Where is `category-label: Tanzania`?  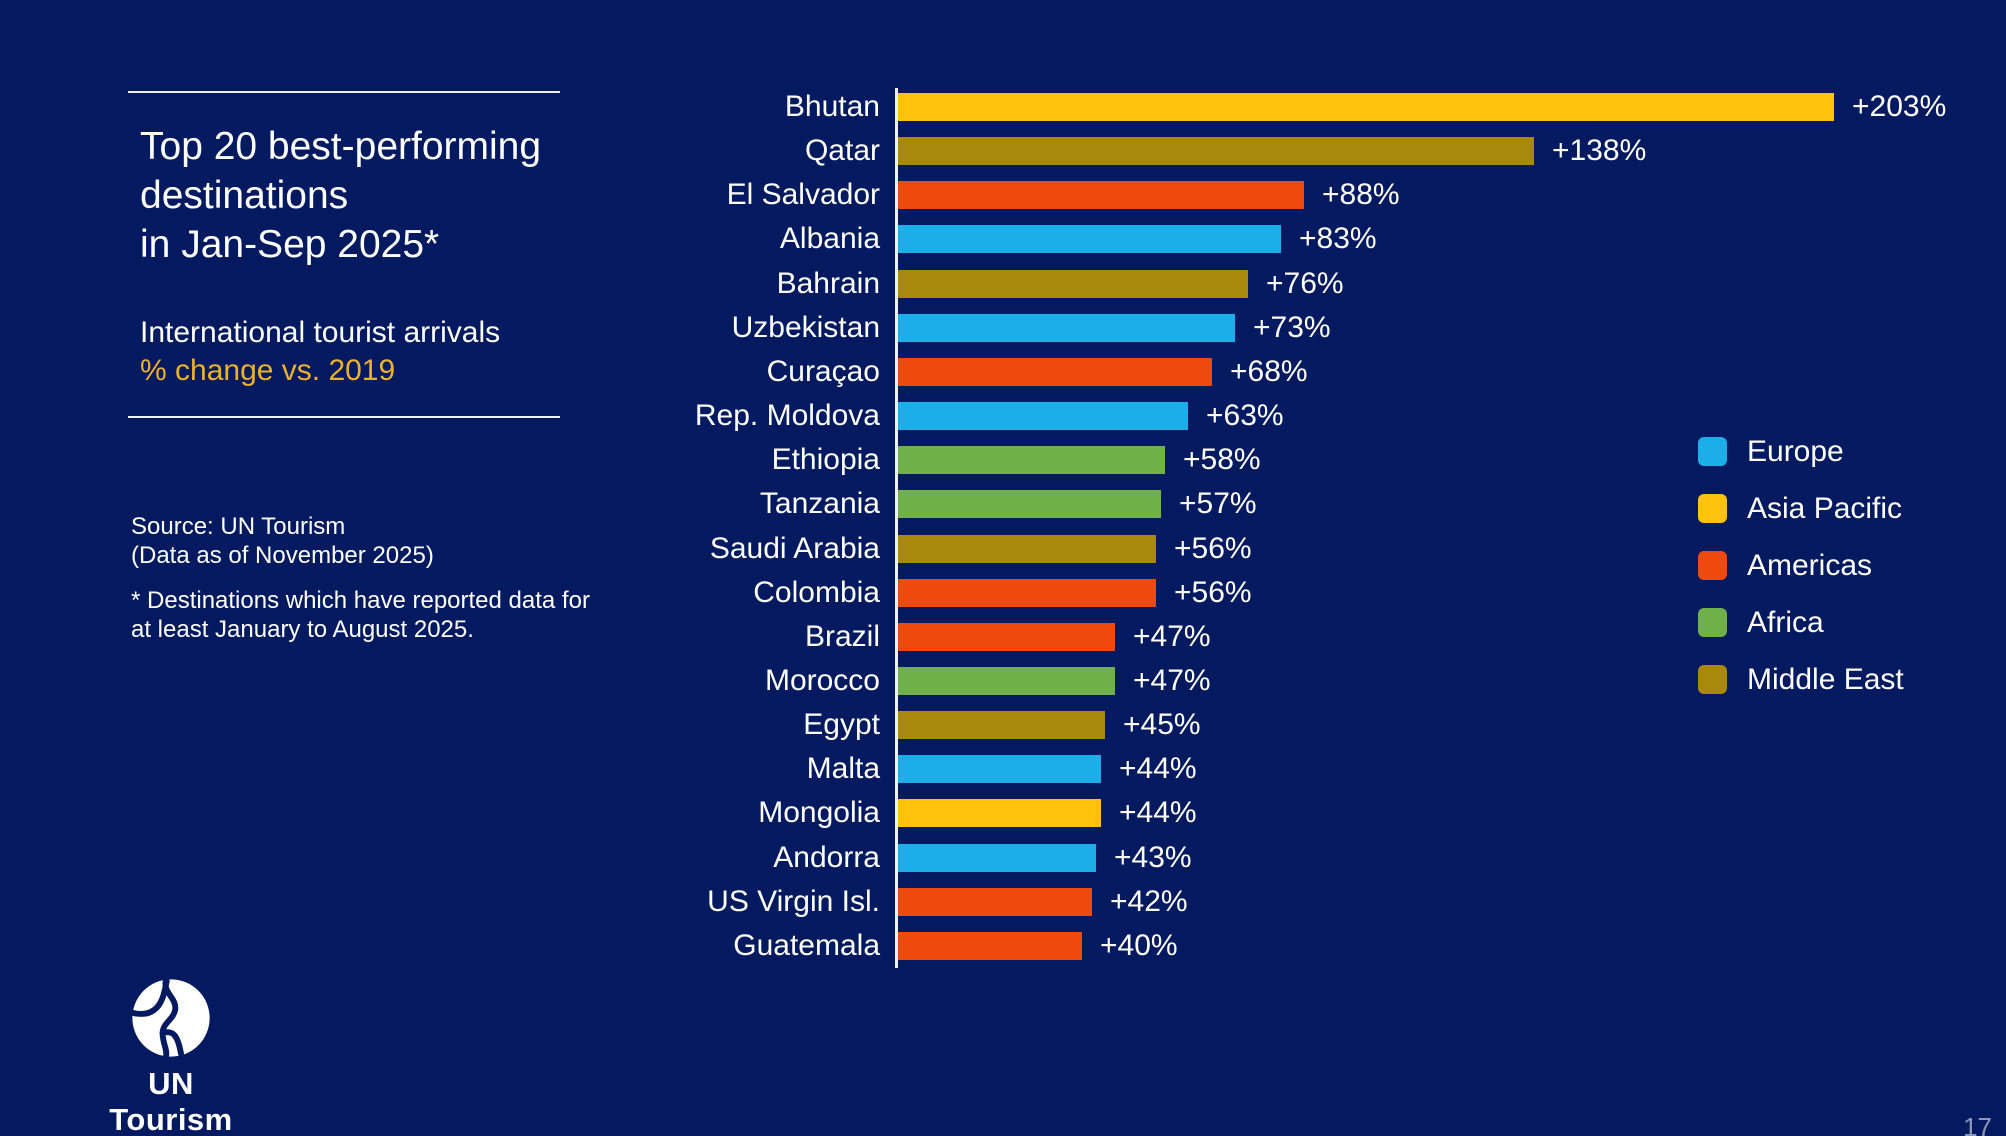
category-label: Tanzania is located at coordinates (819, 504).